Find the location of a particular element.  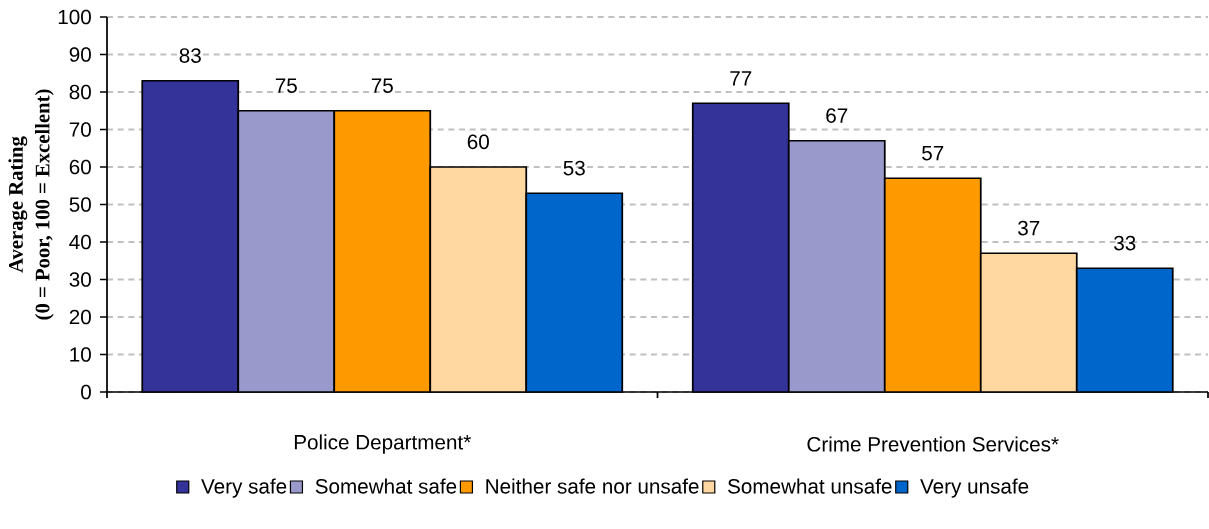

data-label: 37 is located at coordinates (1029, 228).